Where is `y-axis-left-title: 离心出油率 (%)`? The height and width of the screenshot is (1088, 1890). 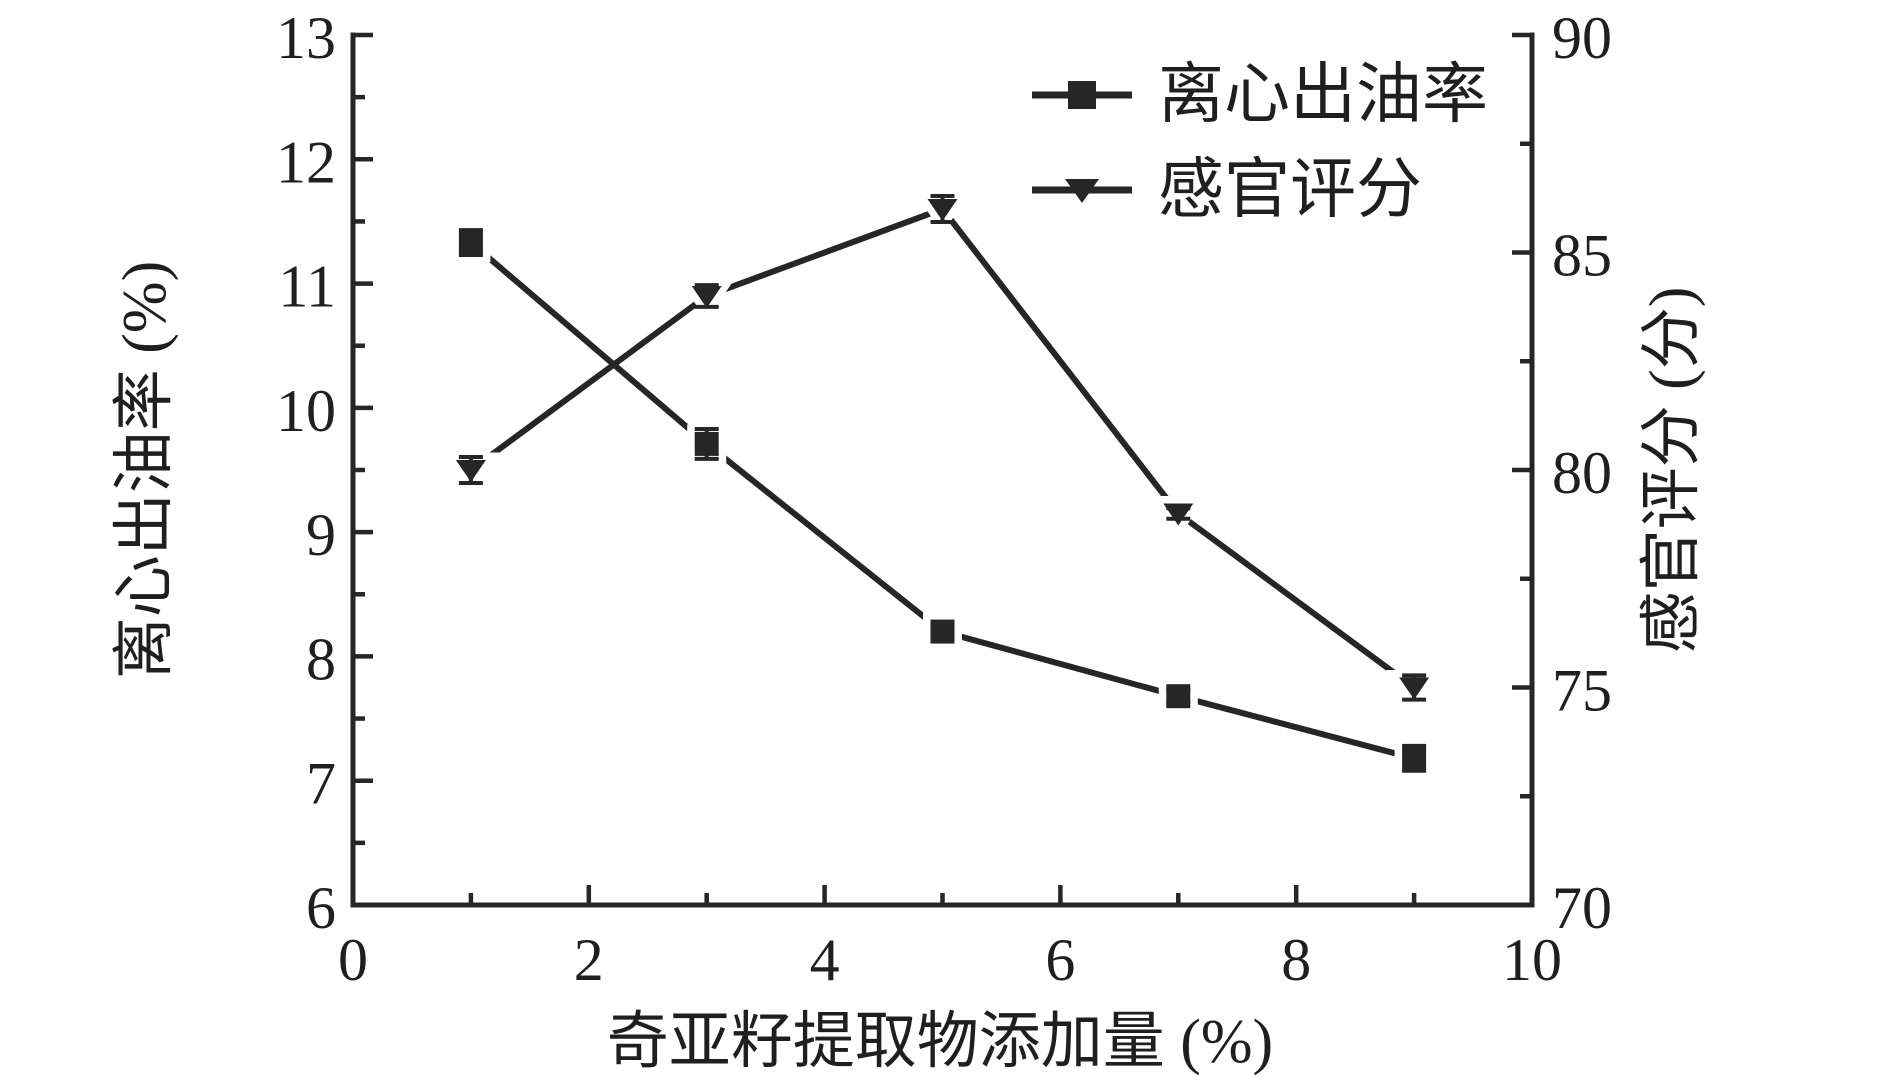
y-axis-left-title: 离心出油率 (%) is located at coordinates (145, 470).